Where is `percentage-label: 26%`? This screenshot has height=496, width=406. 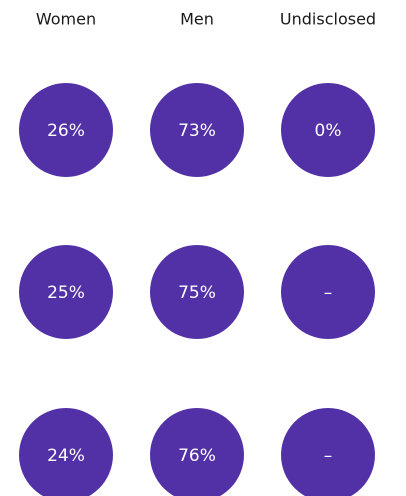
percentage-label: 26% is located at coordinates (66, 131).